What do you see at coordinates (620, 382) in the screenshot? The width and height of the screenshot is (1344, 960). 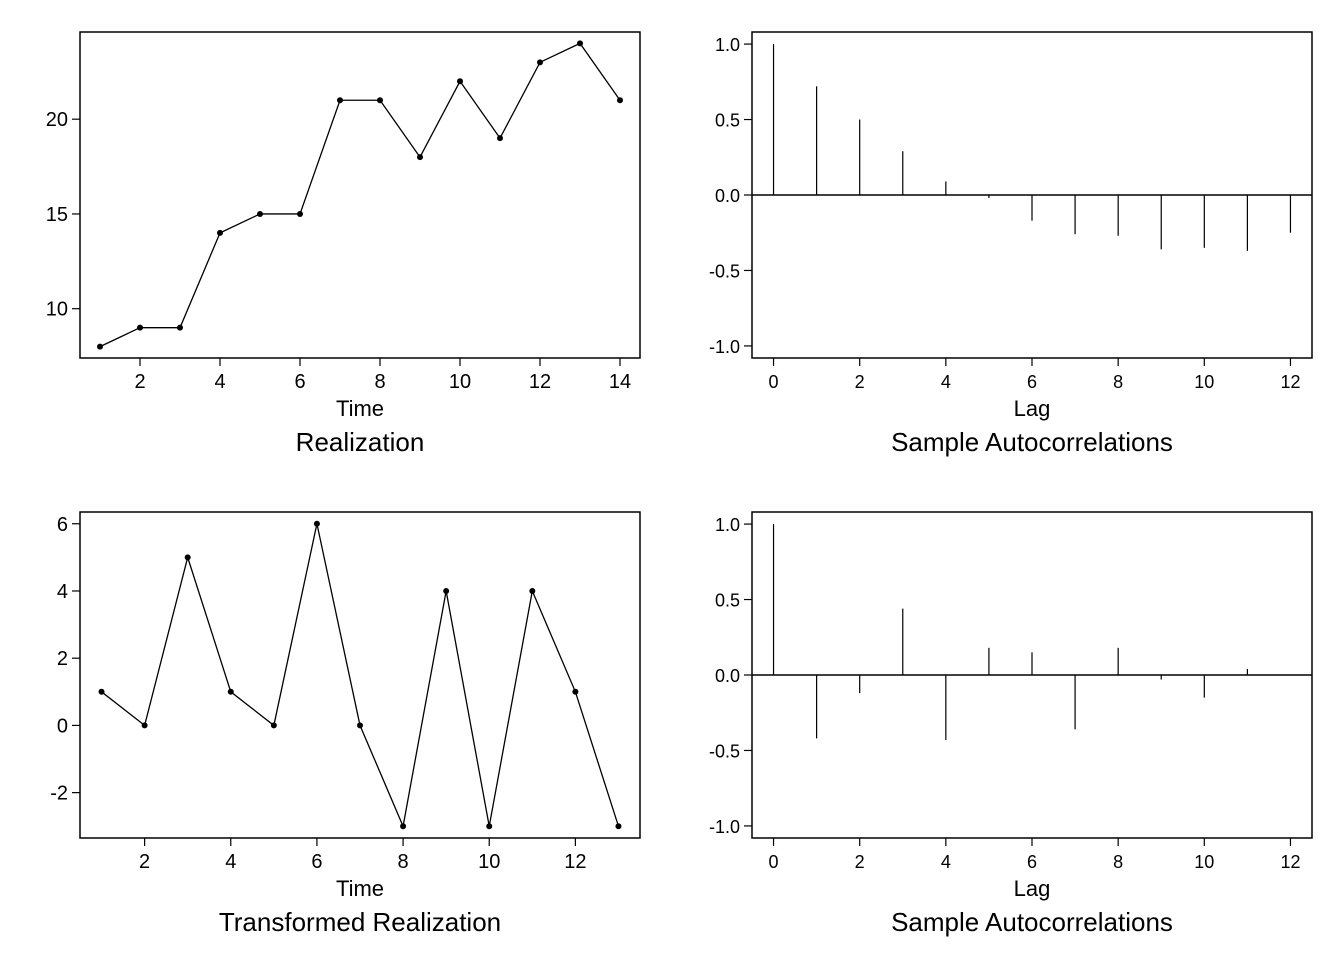 I see `x-tick-label: 14` at bounding box center [620, 382].